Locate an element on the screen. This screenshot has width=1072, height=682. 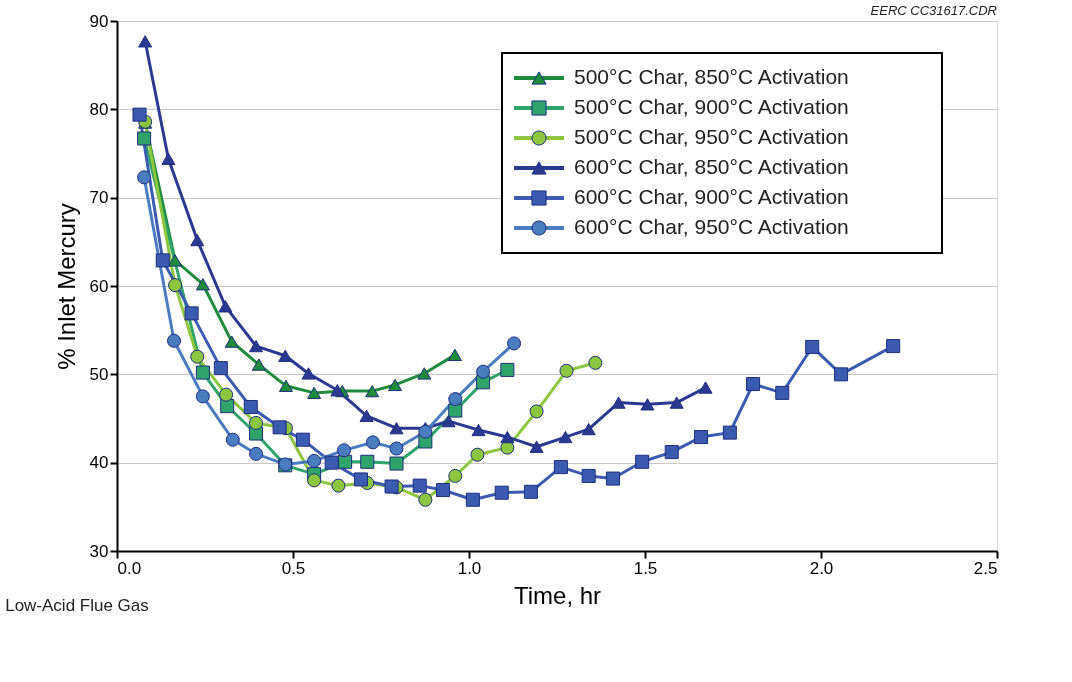
legend-label: 500°C Char, 850°C Activation is located at coordinates (711, 76).